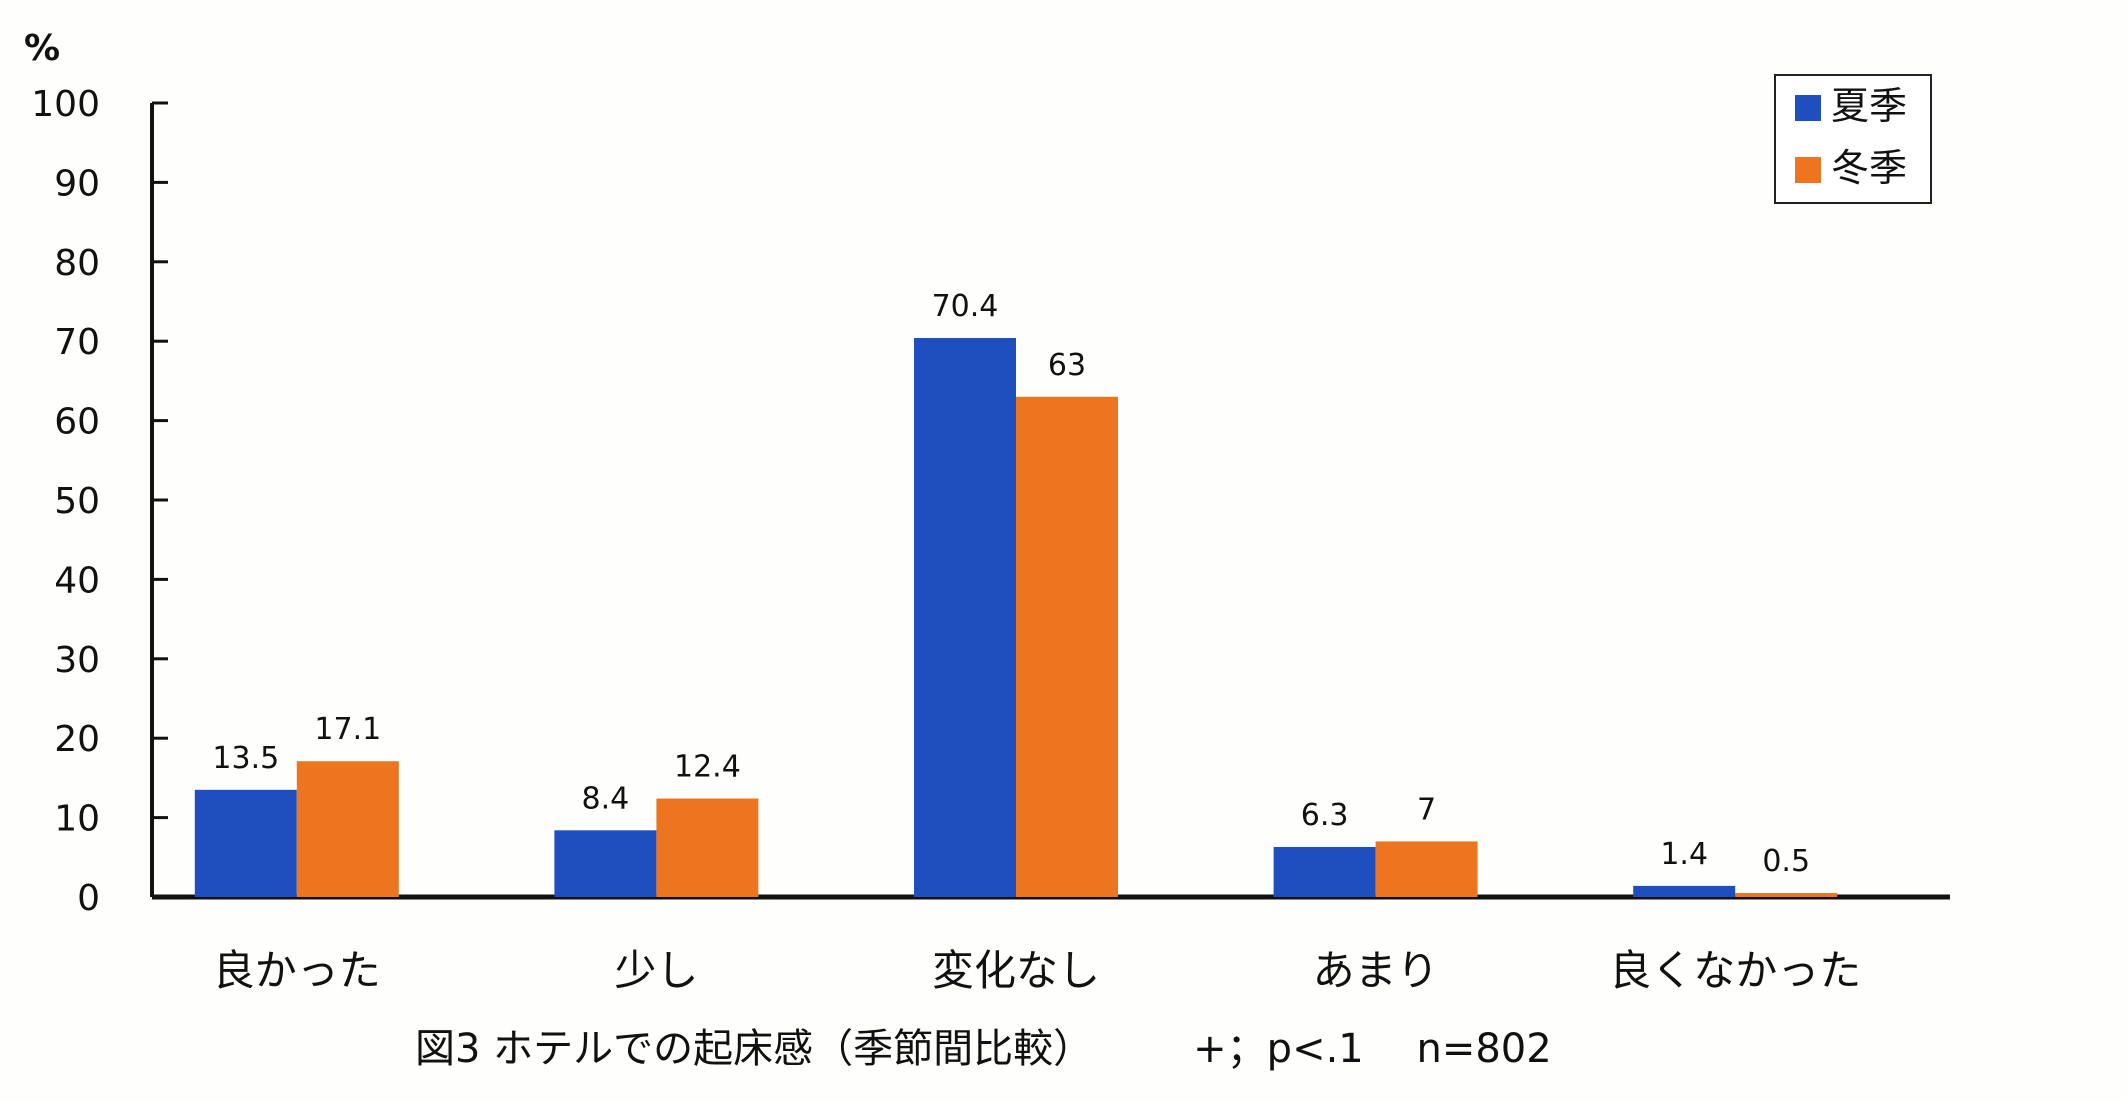 The image size is (2127, 1102). What do you see at coordinates (965, 306) in the screenshot?
I see `data-label: 70.4` at bounding box center [965, 306].